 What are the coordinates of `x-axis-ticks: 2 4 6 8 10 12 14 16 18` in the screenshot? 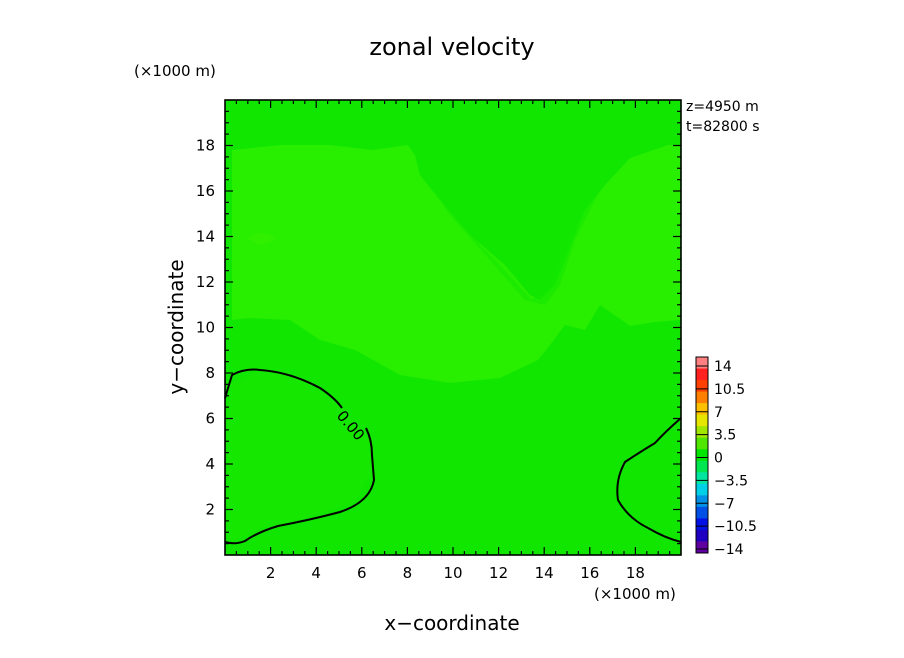 It's located at (455, 573).